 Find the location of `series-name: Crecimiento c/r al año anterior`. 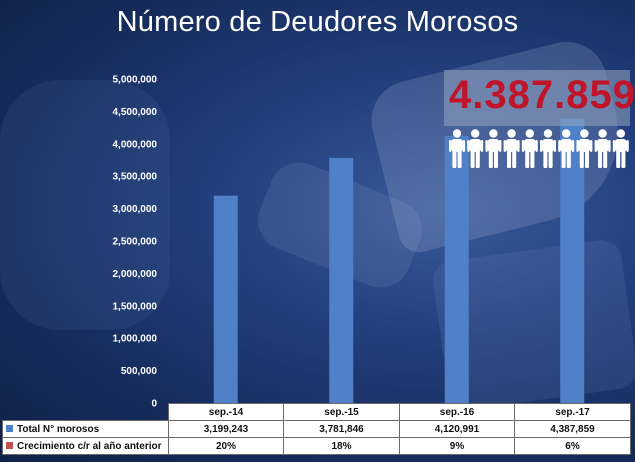

series-name: Crecimiento c/r al año anterior is located at coordinates (89, 446).